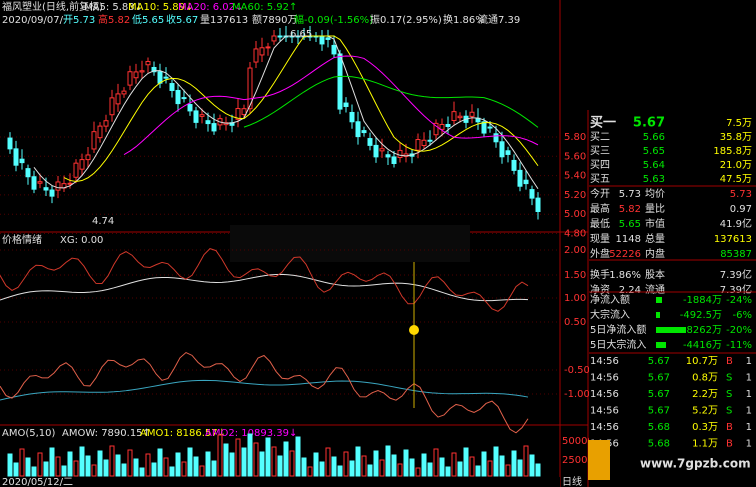  I want to click on label: 10.7万, so click(702, 361).